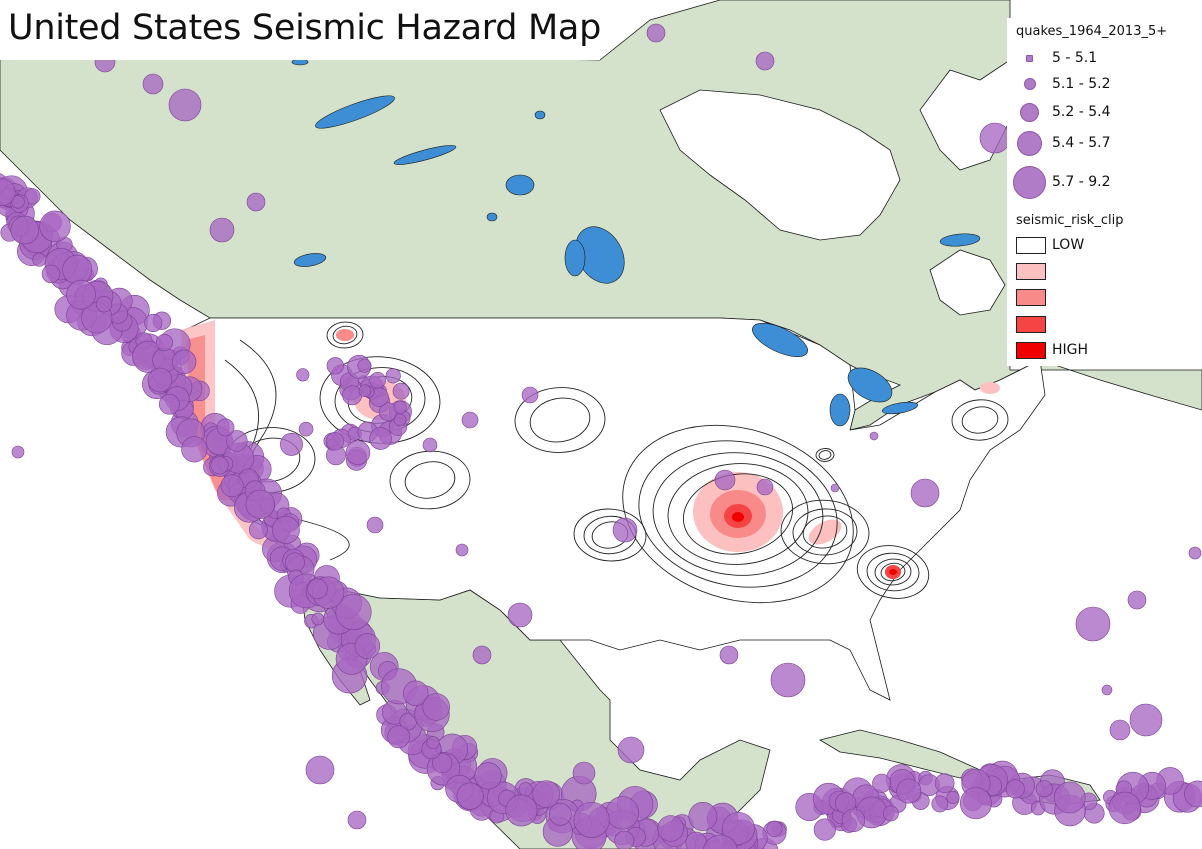 The image size is (1202, 849). What do you see at coordinates (967, 282) in the screenshot?
I see `st-lawrence-gulf` at bounding box center [967, 282].